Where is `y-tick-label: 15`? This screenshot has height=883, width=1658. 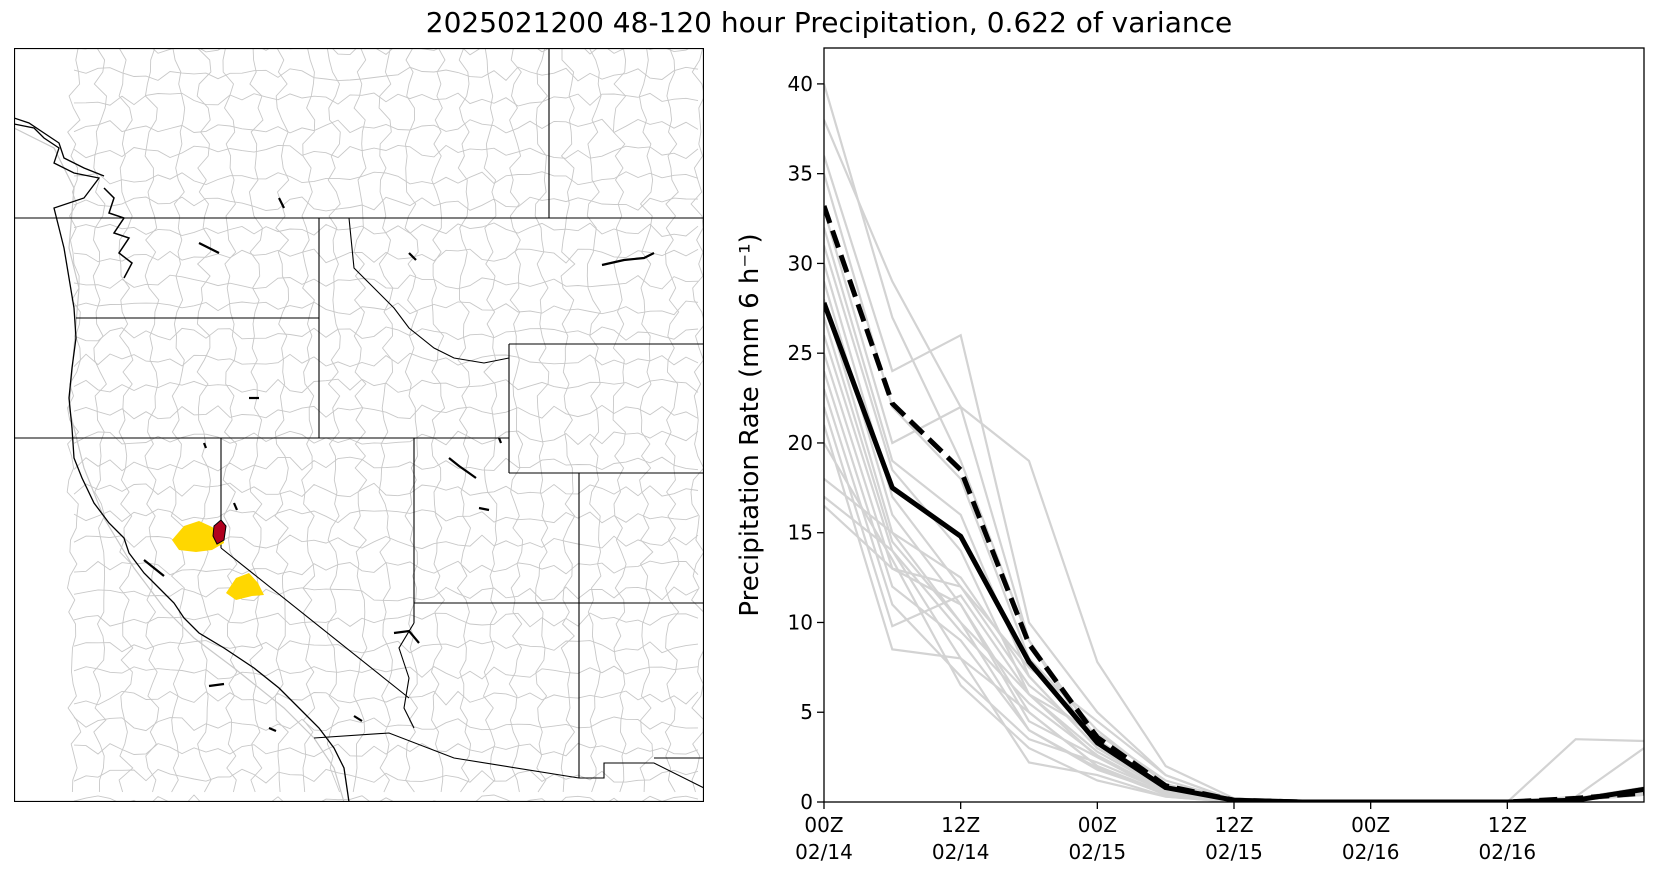 y-tick-label: 15 is located at coordinates (800, 533).